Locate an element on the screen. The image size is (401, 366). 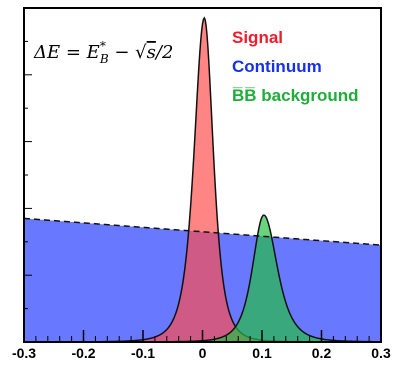
x-tick-label: 0.1 is located at coordinates (262, 353).